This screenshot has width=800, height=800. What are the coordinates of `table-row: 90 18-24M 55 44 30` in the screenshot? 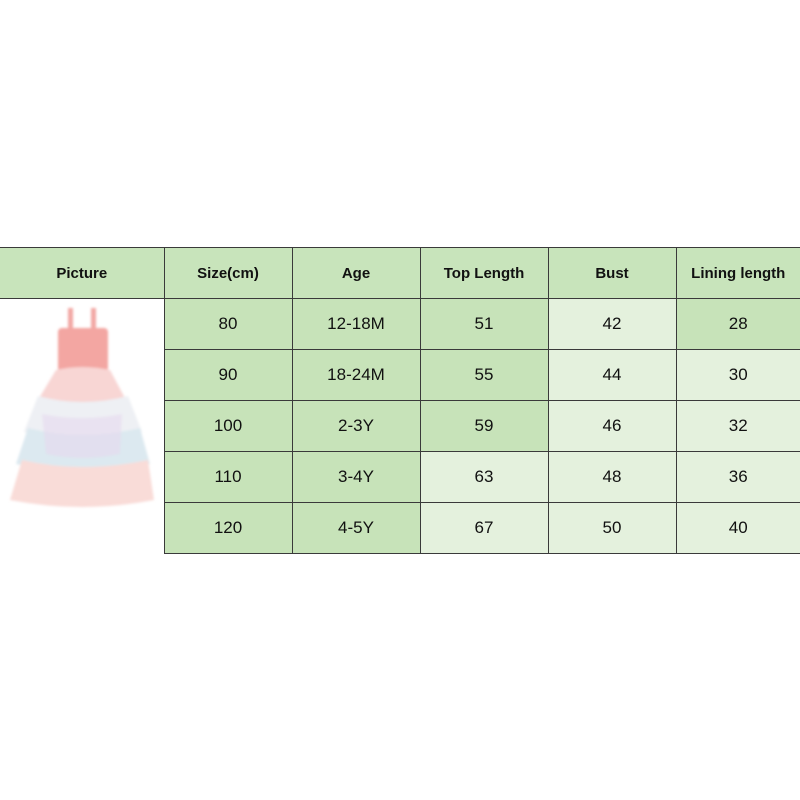 It's located at (400, 375).